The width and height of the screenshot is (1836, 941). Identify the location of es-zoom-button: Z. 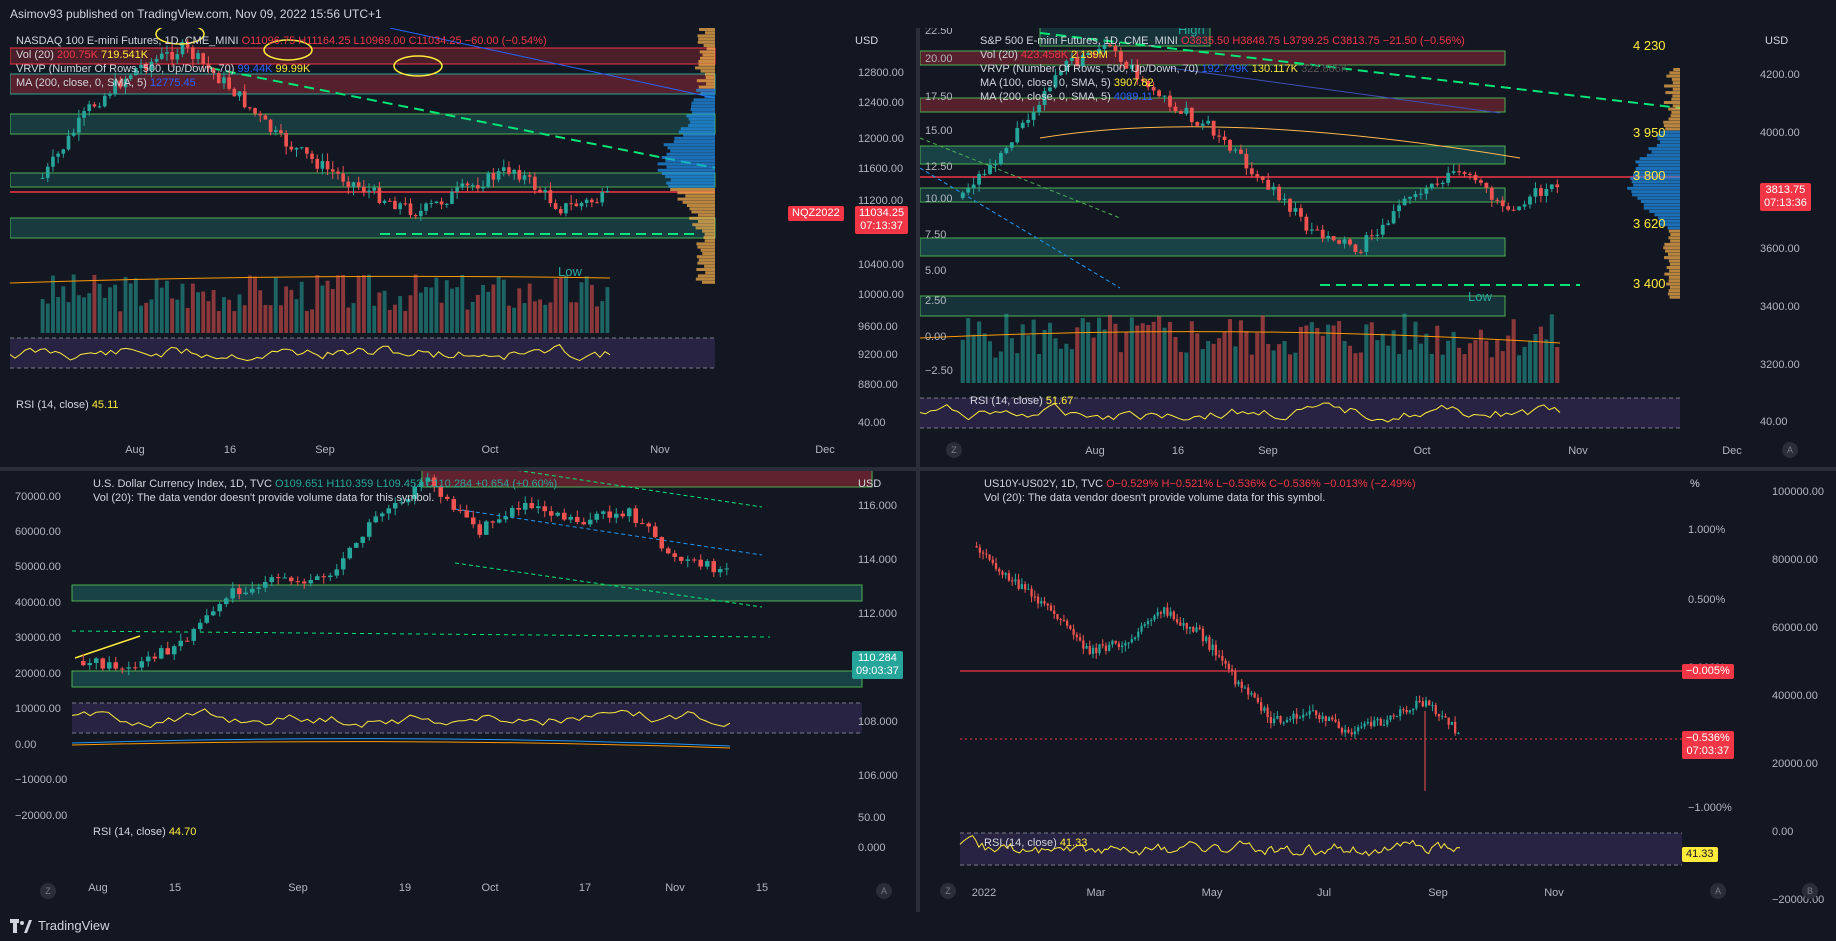
(954, 450).